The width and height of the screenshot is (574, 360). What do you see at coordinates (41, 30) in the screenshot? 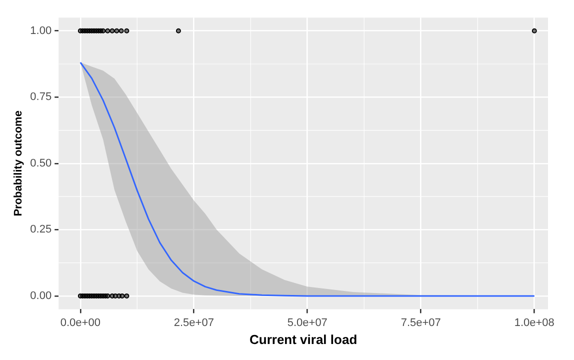
I see `y-tick-label: 1.00` at bounding box center [41, 30].